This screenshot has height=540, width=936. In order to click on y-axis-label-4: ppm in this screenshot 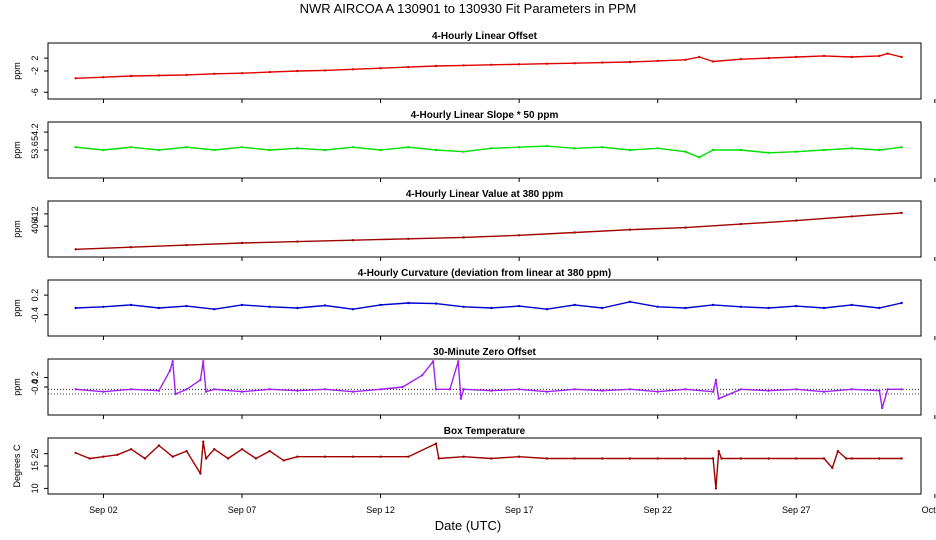, I will do `click(17, 308)`.